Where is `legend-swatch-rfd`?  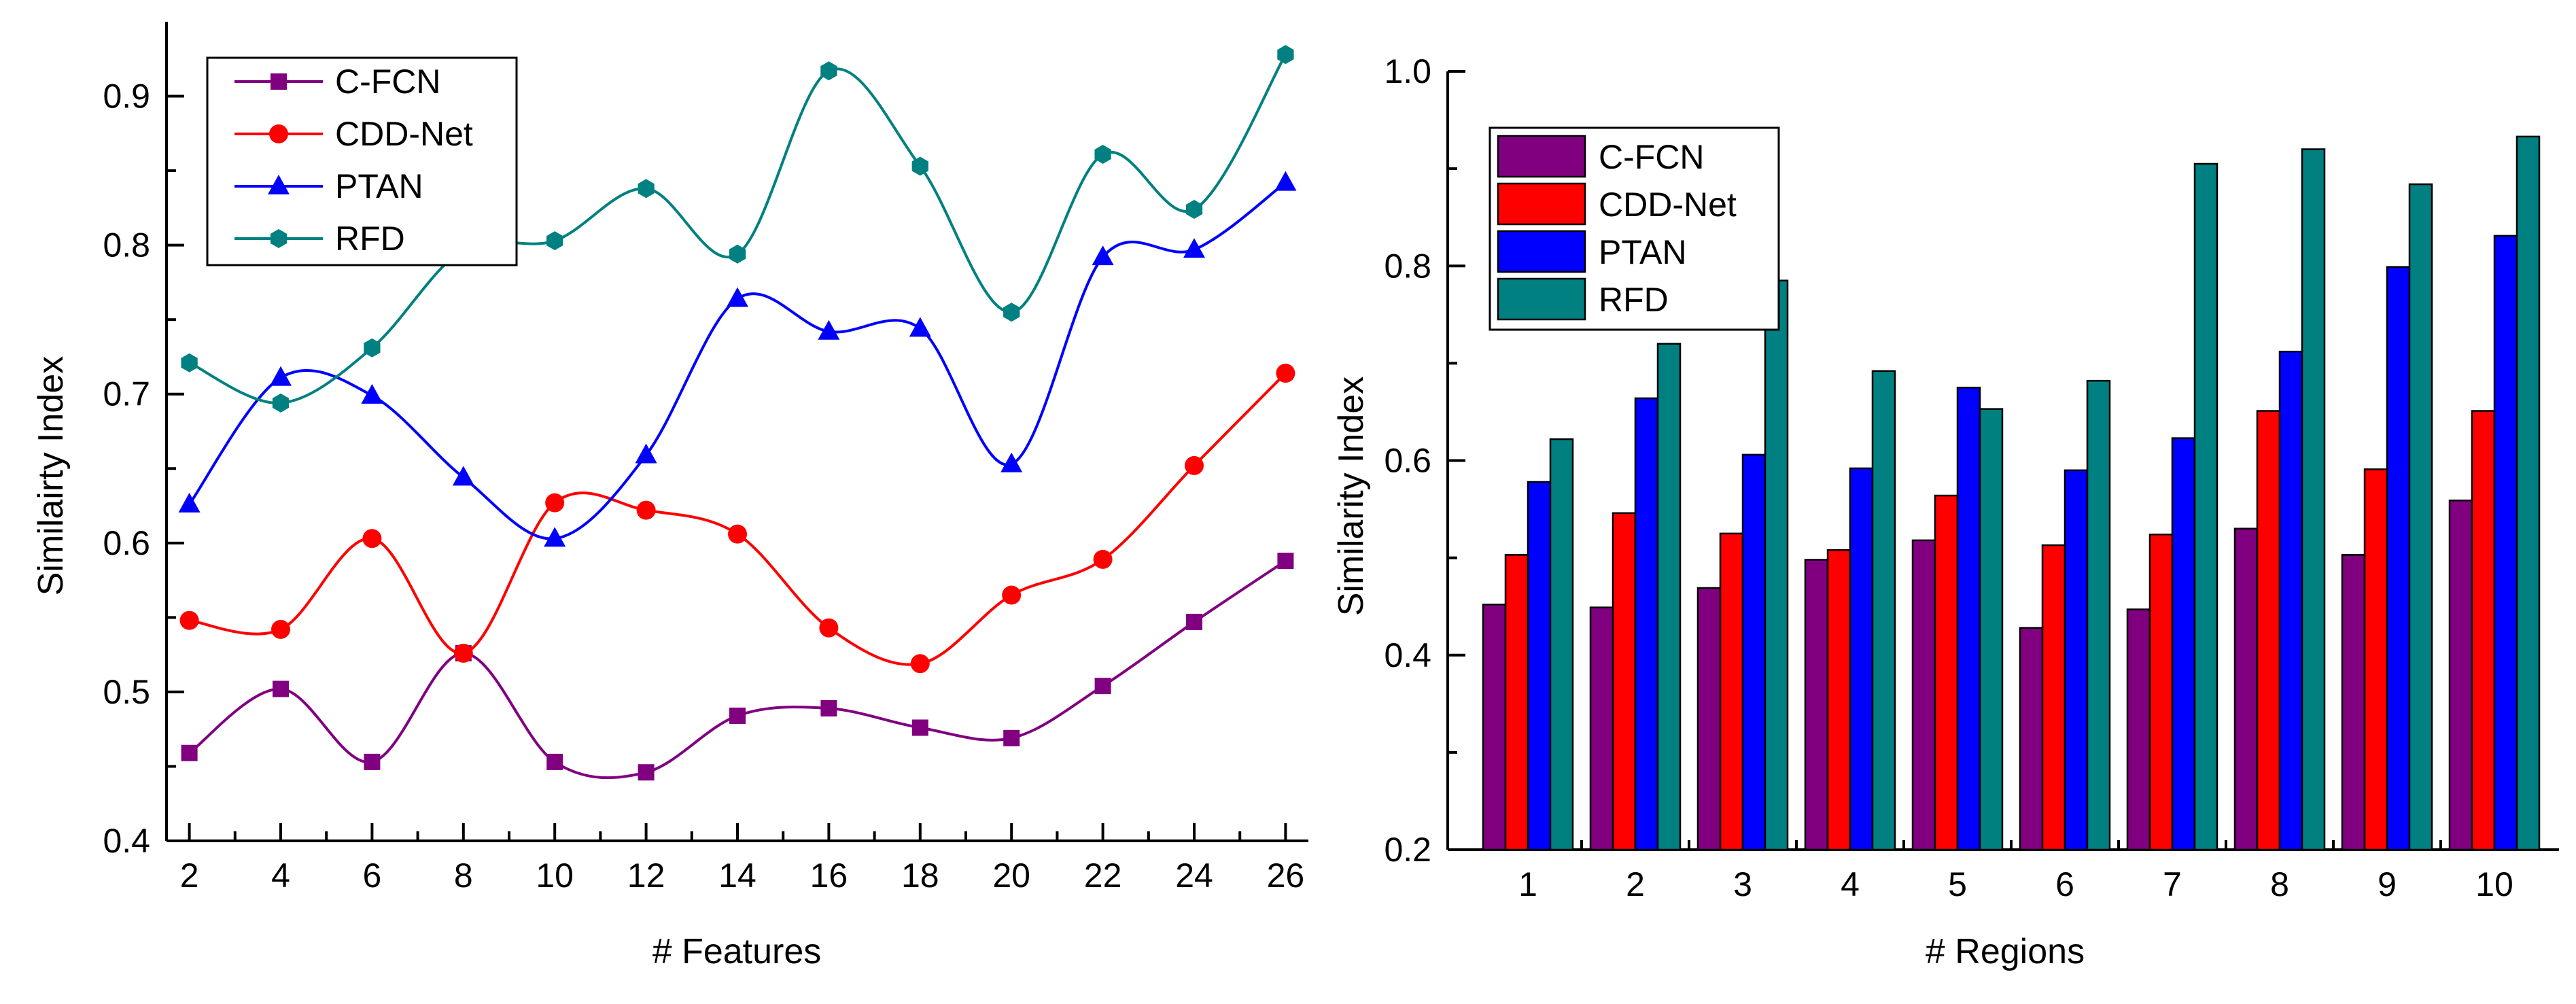
legend-swatch-rfd is located at coordinates (1541, 299).